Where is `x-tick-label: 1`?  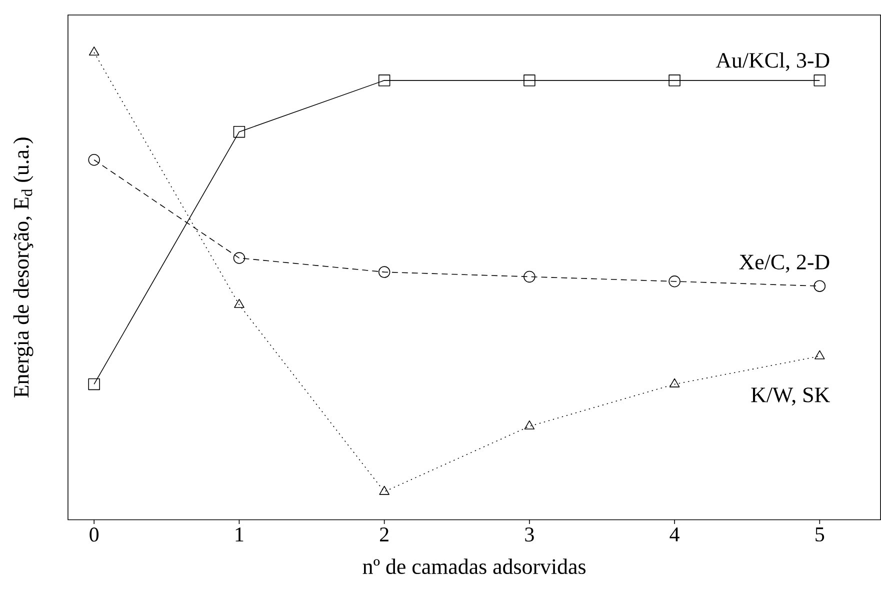 x-tick-label: 1 is located at coordinates (240, 535).